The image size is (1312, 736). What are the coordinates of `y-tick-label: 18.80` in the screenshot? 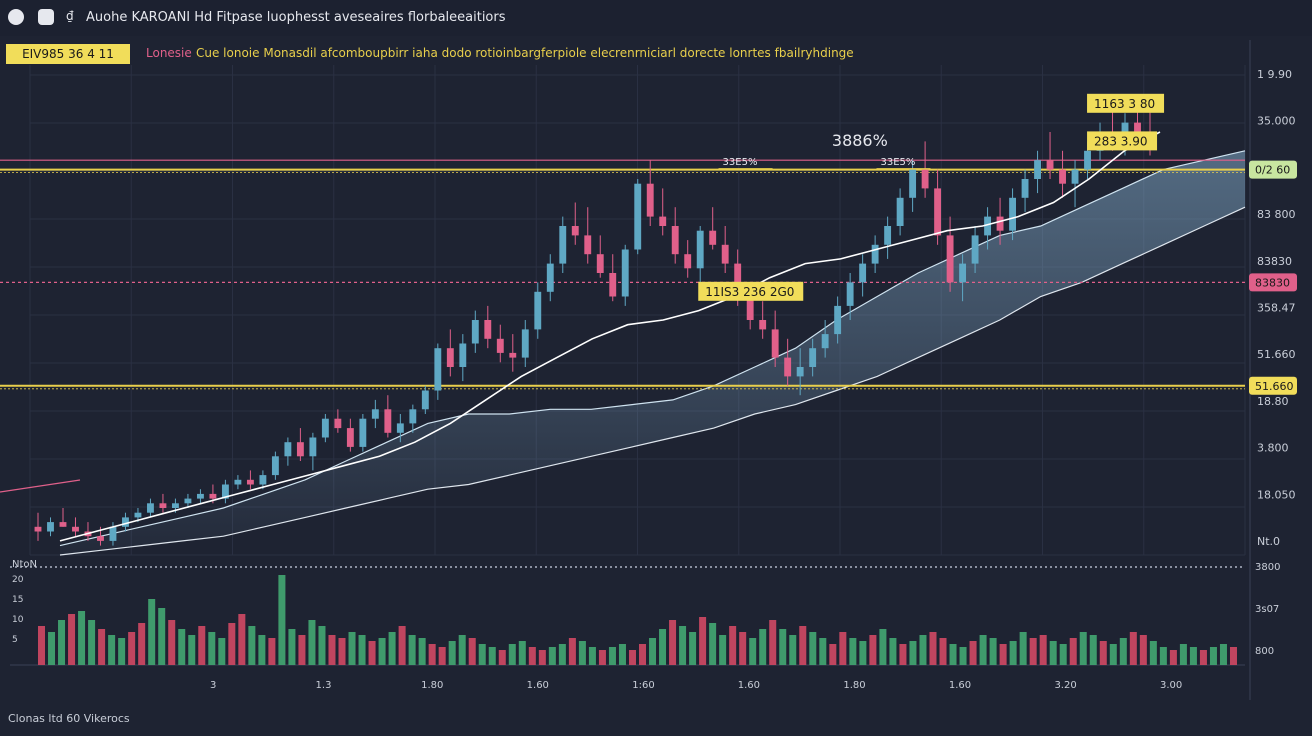 It's located at (1273, 401).